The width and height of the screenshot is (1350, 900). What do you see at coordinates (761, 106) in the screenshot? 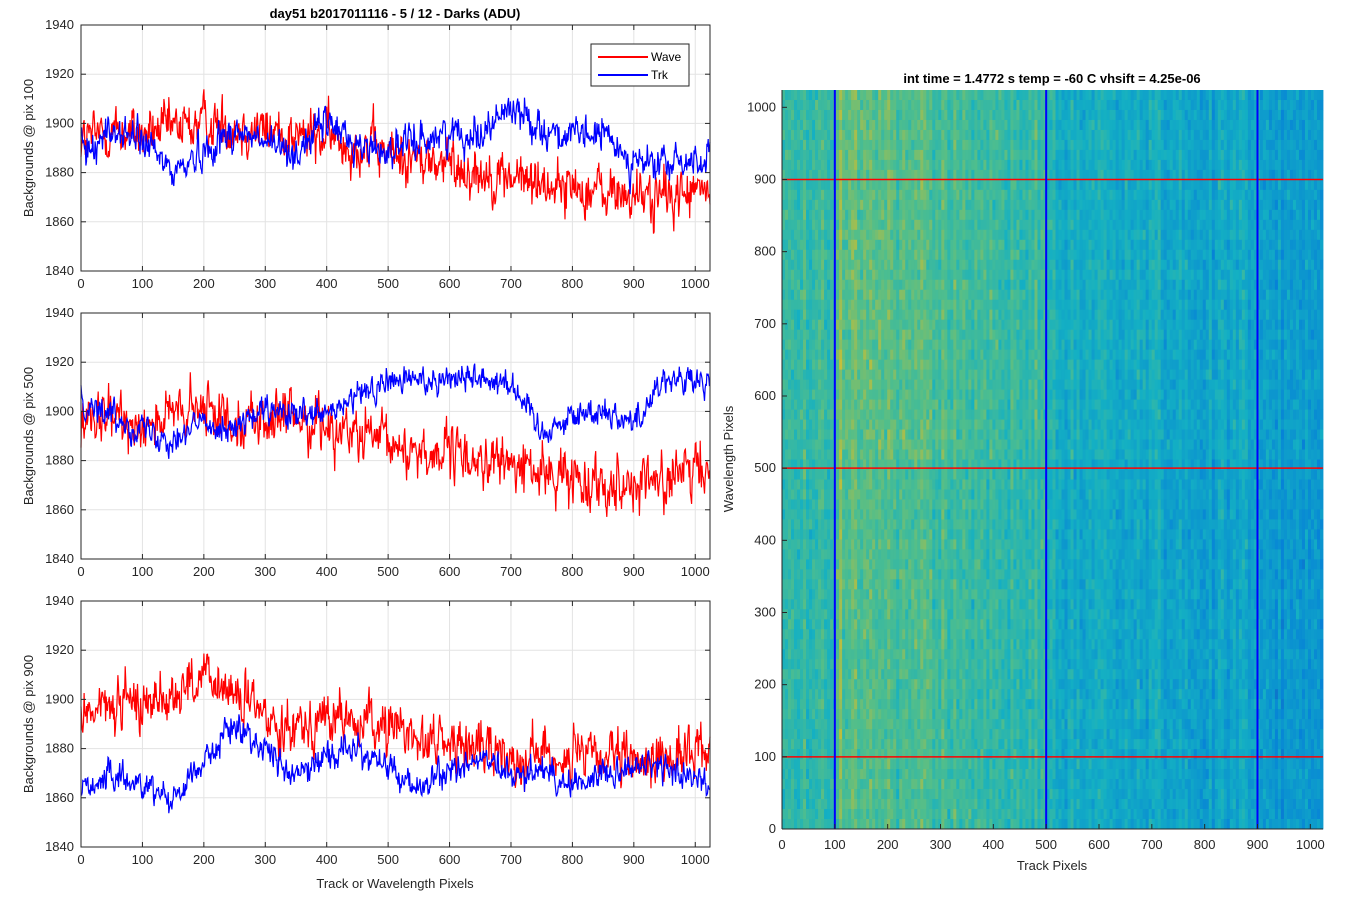
I see `y-tick-label: 1000` at bounding box center [761, 106].